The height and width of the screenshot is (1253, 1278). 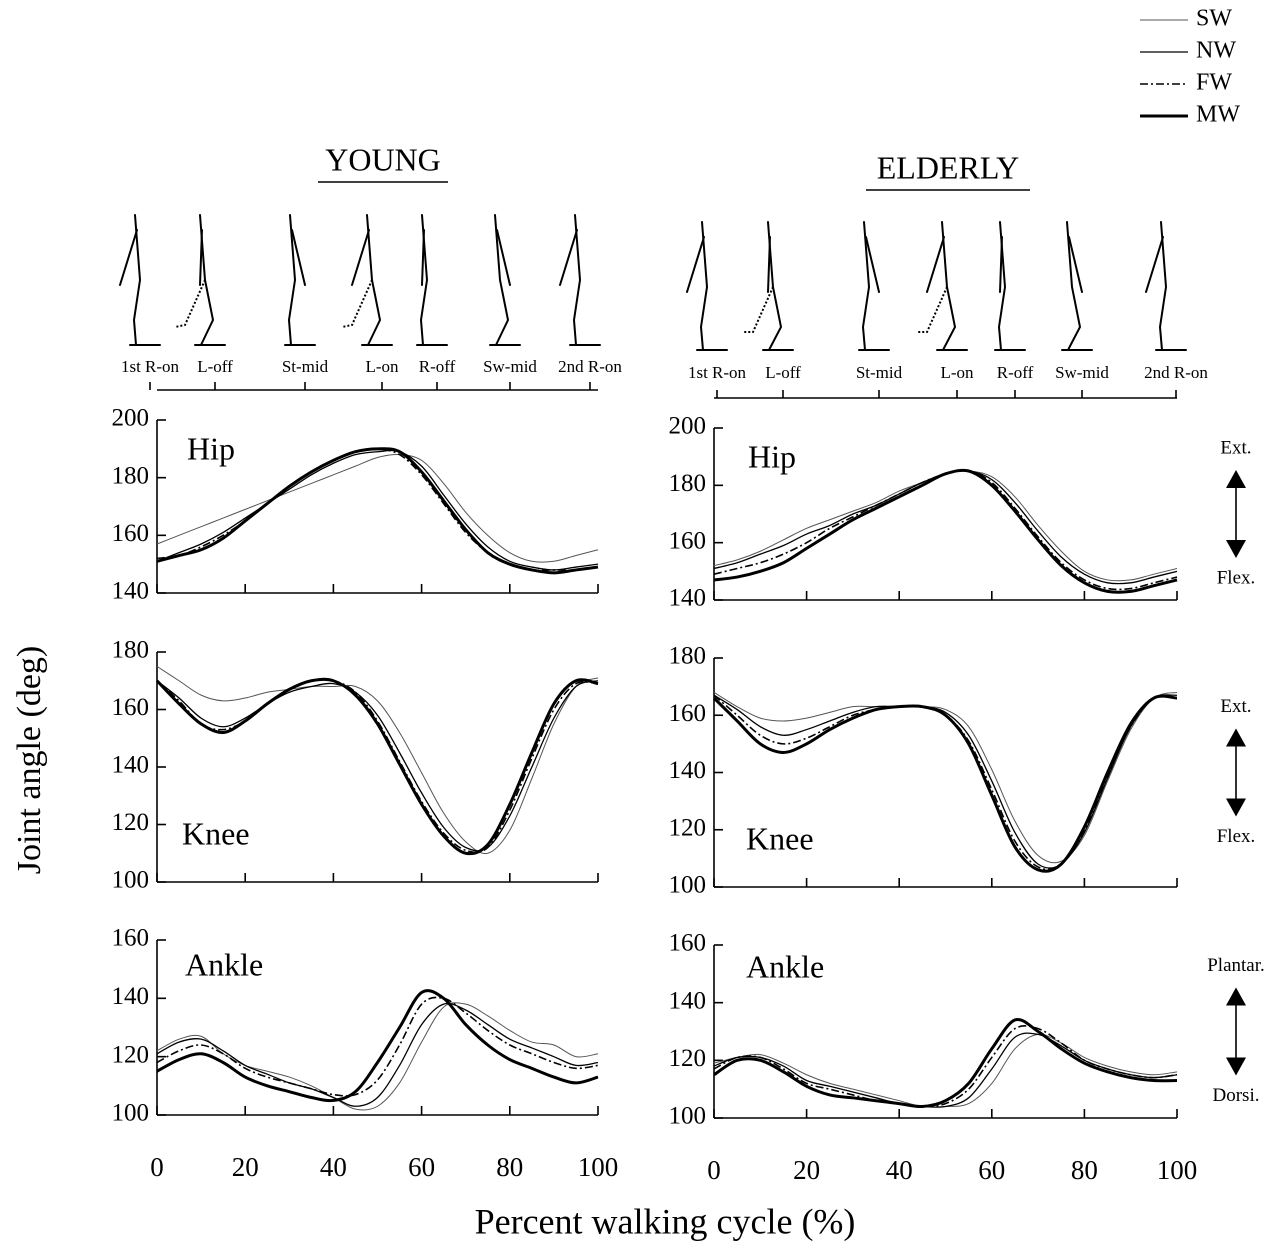 I want to click on direction-label: Dorsi., so click(x=1236, y=1095).